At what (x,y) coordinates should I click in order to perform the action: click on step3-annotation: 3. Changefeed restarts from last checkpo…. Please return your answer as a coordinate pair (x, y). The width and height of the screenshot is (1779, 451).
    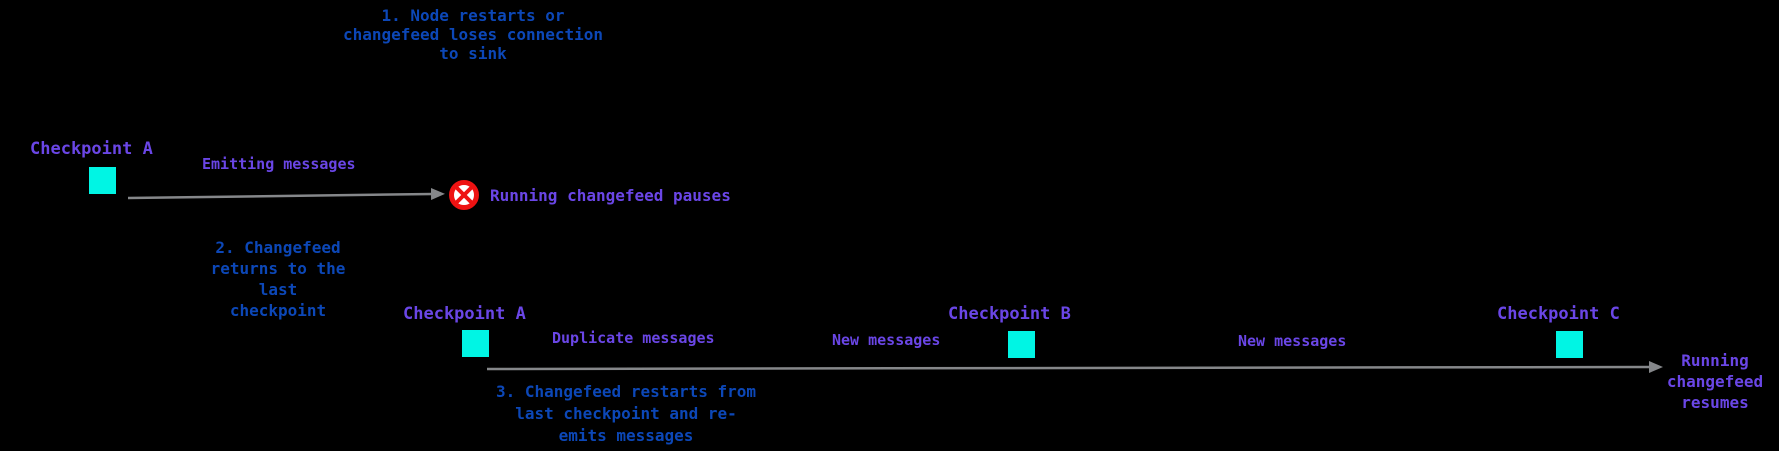
    Looking at the image, I should click on (626, 414).